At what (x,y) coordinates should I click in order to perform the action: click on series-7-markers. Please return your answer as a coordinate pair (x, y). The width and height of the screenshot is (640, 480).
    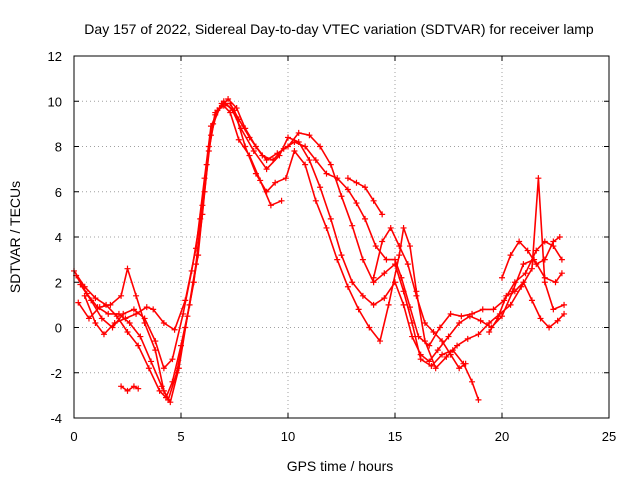
    Looking at the image, I should click on (365, 196).